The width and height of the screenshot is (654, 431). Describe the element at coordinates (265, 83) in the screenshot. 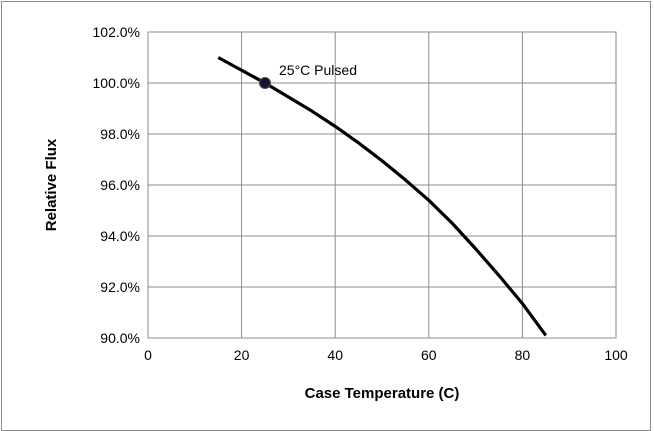

I see `marker-point` at that location.